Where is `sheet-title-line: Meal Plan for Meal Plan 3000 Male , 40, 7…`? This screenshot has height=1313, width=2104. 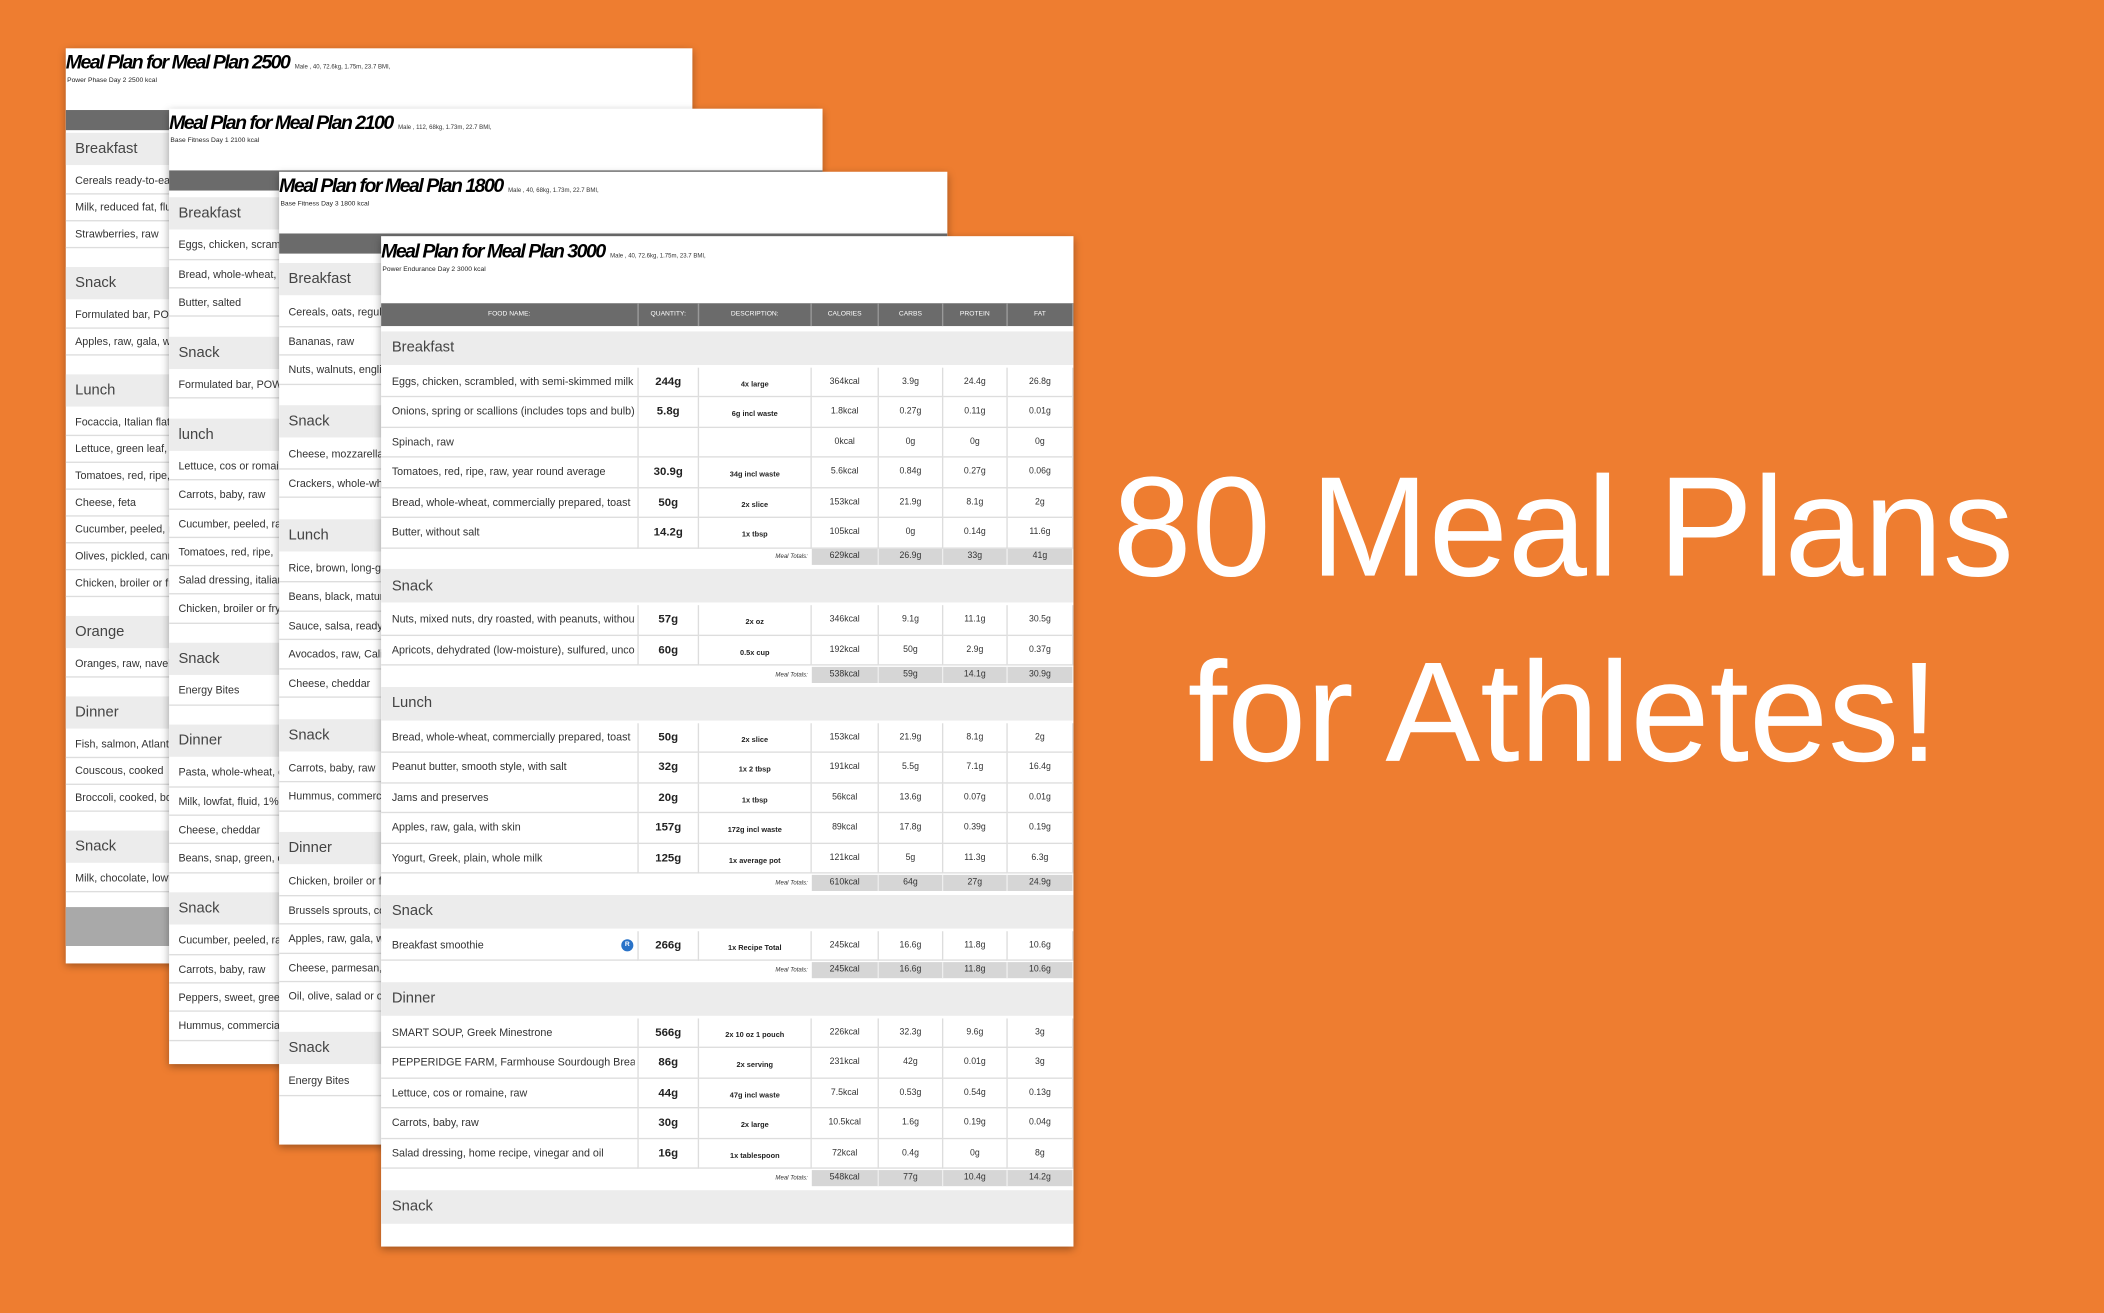 sheet-title-line: Meal Plan for Meal Plan 3000 Male , 40, 7… is located at coordinates (543, 252).